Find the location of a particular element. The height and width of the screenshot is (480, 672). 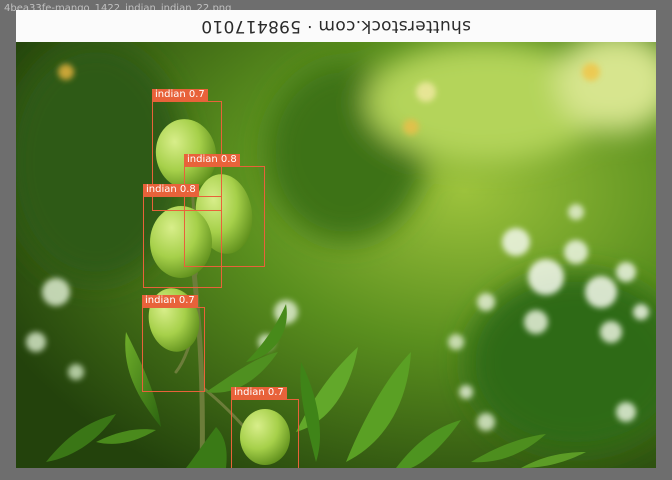

filename-caption: 4bea33fe-mango_1422_indian_indian_22.png is located at coordinates (118, 8).